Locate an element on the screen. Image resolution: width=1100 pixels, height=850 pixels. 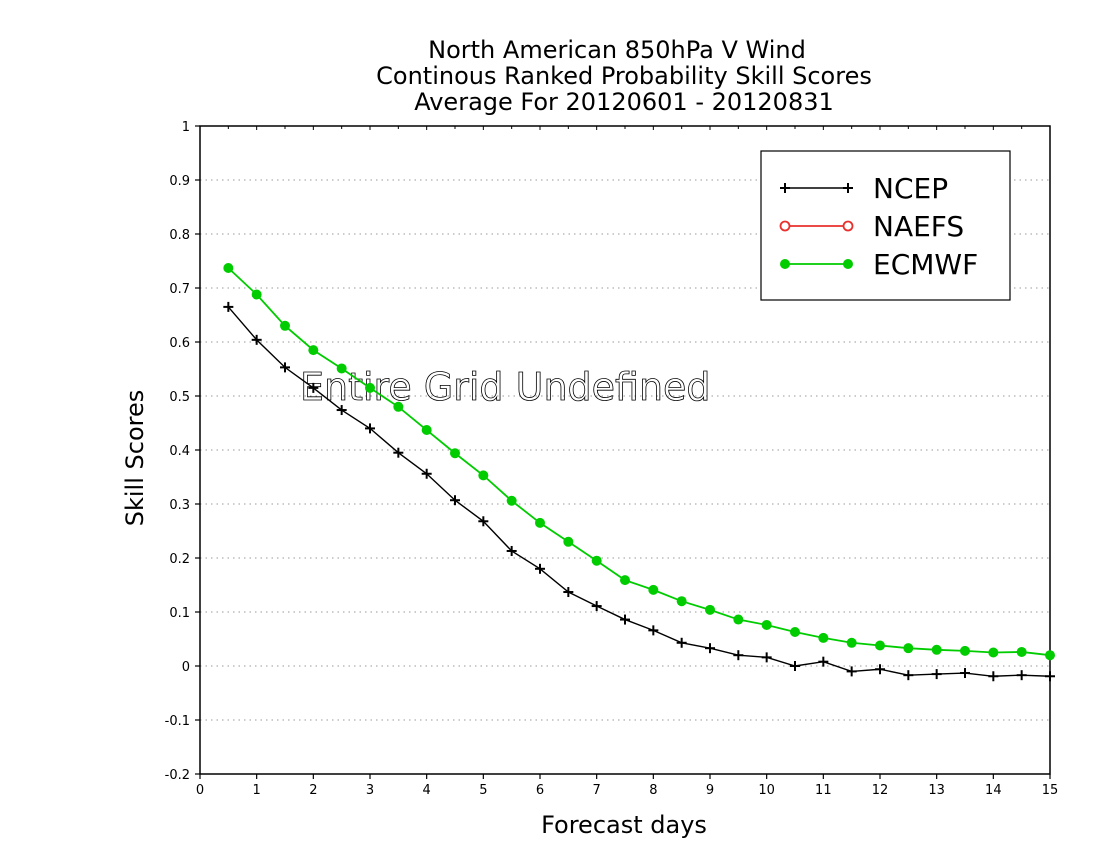
x-tick-label: 7 is located at coordinates (597, 790).